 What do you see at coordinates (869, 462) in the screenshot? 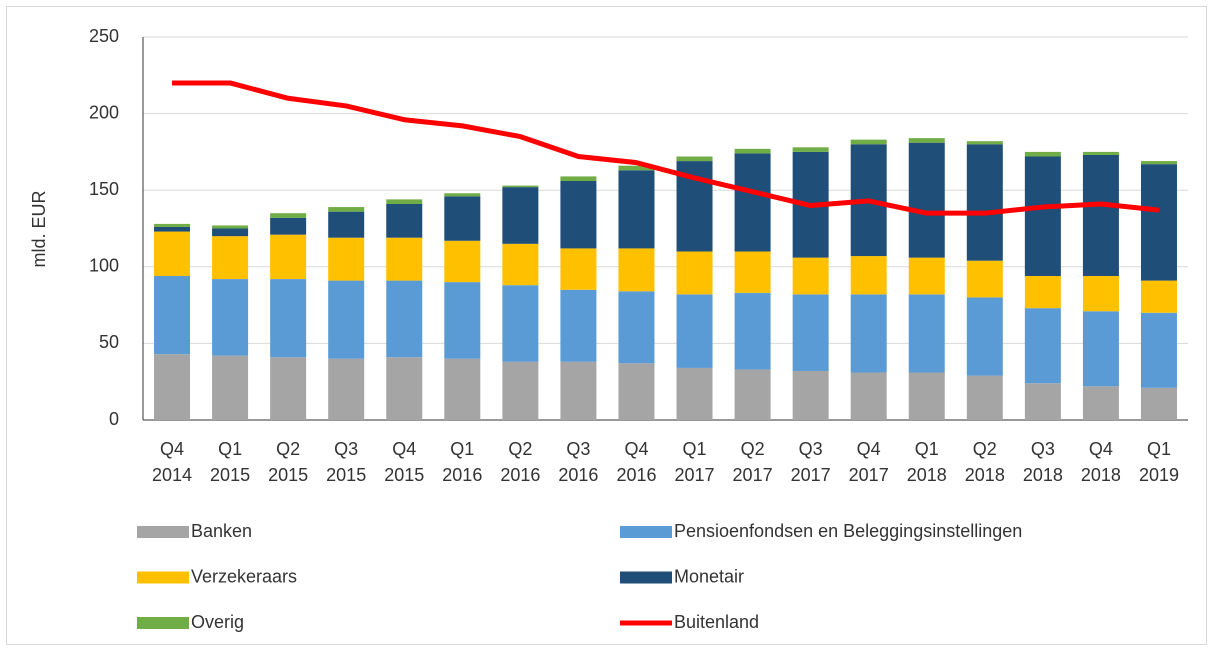
I see `x-tick-label: Q4 2017` at bounding box center [869, 462].